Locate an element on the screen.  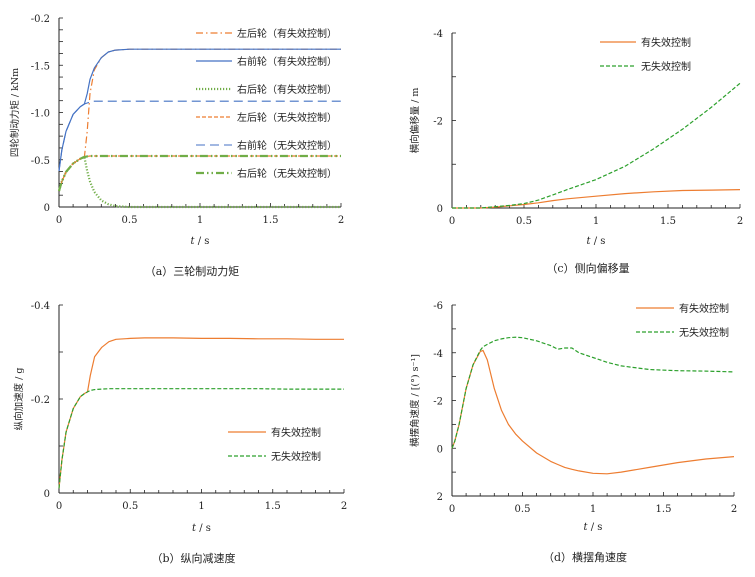
legend-label-2: 右后轮（有失效控制） is located at coordinates (287, 89).